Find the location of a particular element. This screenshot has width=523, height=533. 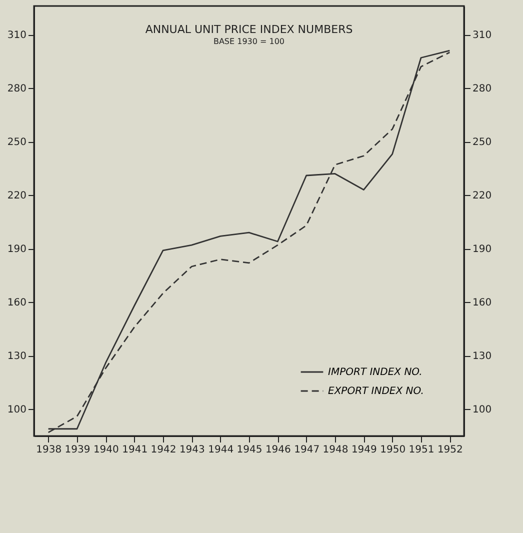

legend-label: EXPORT INDEX NO. is located at coordinates (376, 391).